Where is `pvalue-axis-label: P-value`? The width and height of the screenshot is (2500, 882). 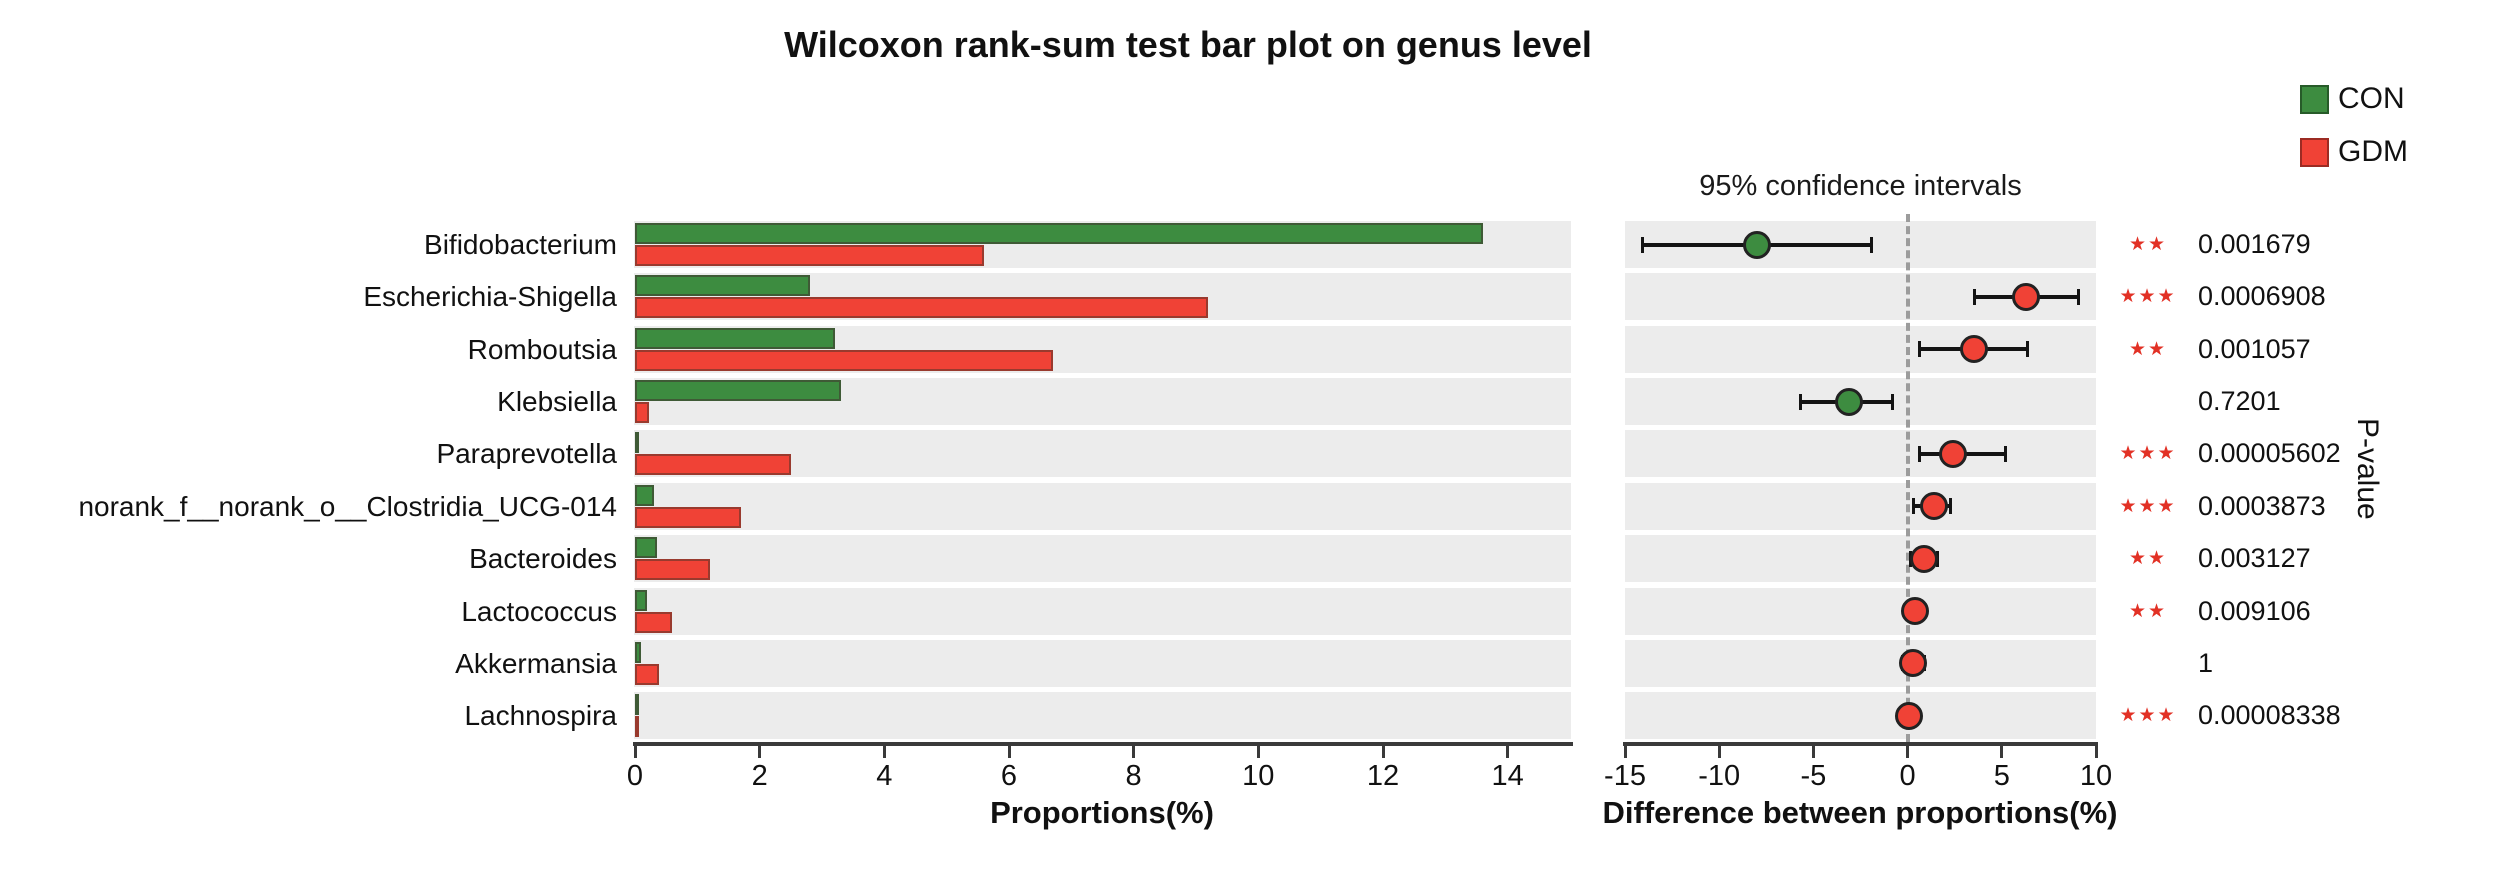
pvalue-axis-label: P-value is located at coordinates (2367, 469).